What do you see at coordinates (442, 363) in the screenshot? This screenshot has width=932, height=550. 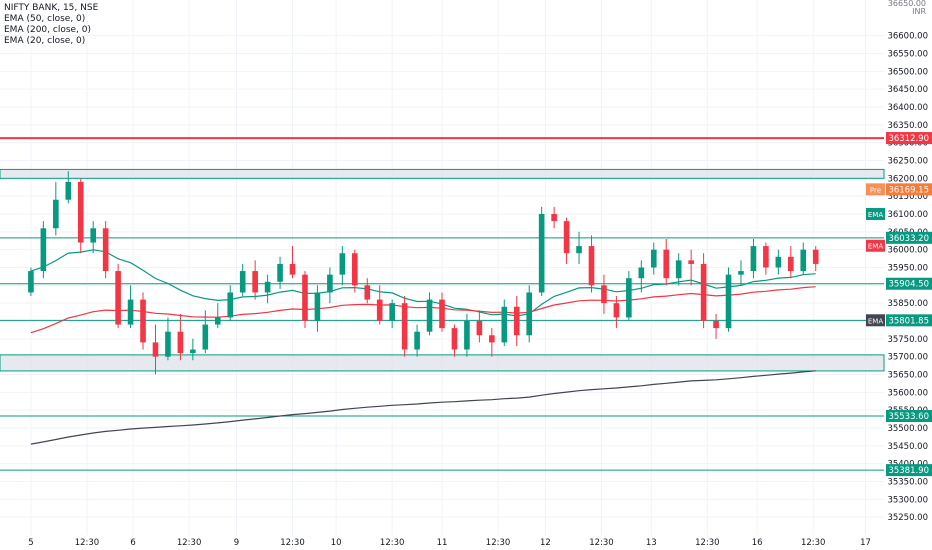 I see `zone-rect` at bounding box center [442, 363].